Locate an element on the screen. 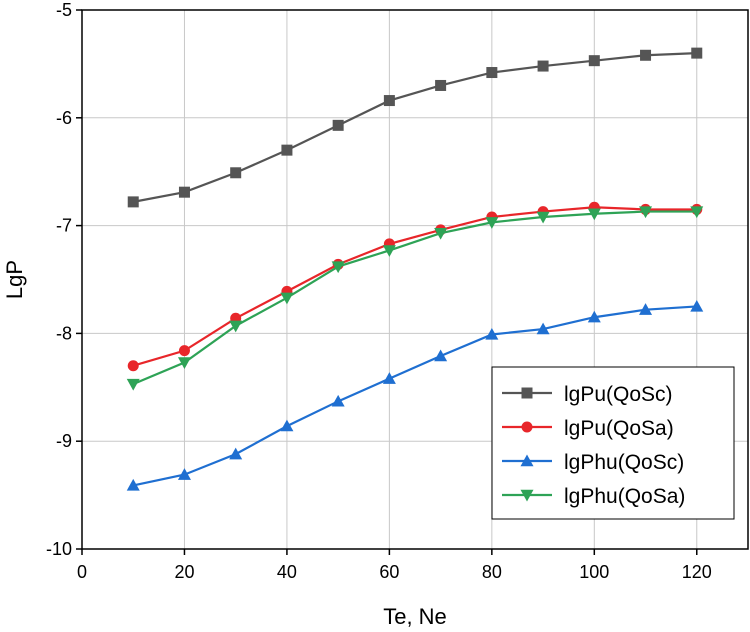  legend-label: lgPu(QoSc) is located at coordinates (618, 394).